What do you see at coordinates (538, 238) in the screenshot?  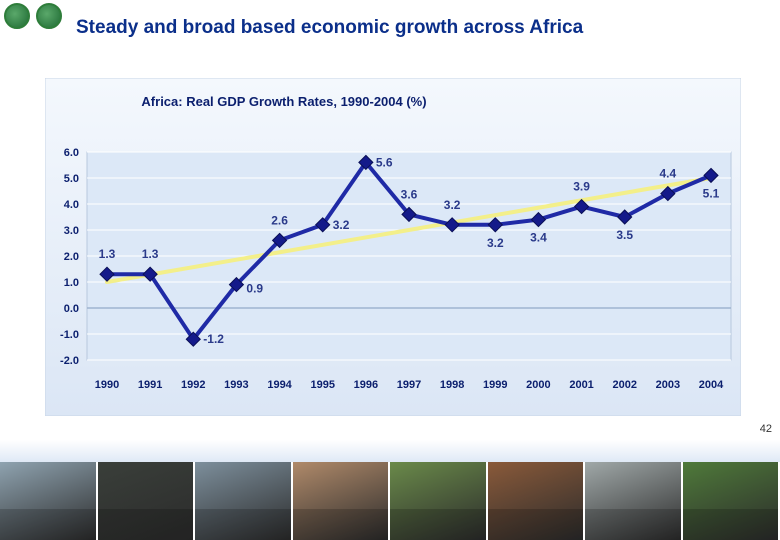 I see `data-label: 3.4` at bounding box center [538, 238].